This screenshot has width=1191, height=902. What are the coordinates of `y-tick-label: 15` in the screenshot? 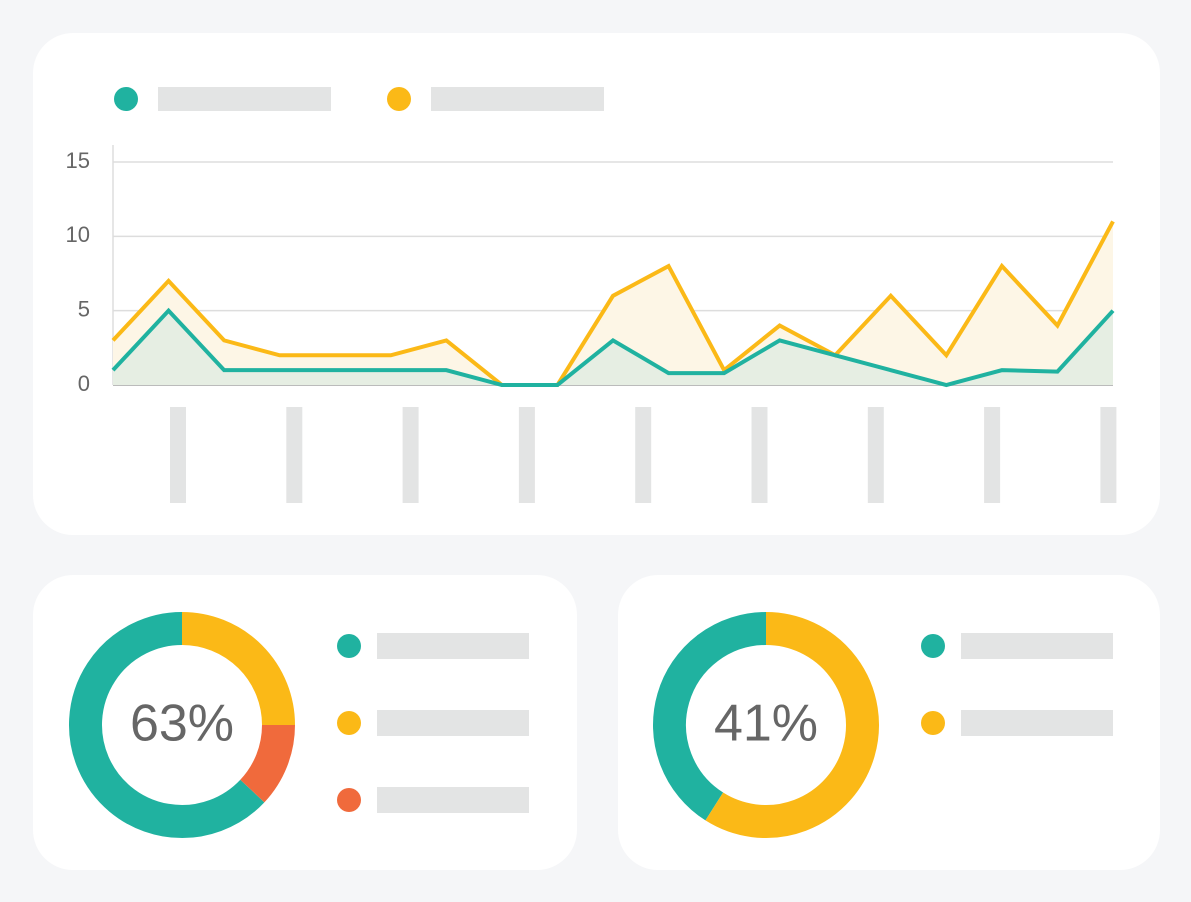 It's located at (78, 160).